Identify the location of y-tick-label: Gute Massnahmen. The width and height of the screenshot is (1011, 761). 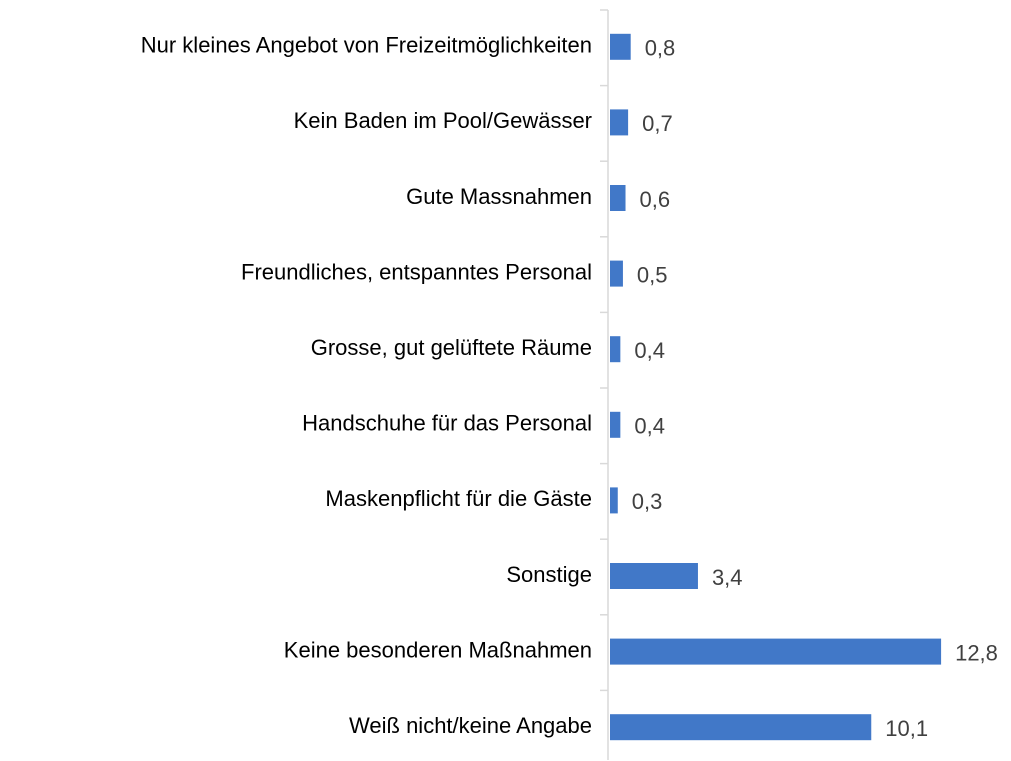
(499, 196).